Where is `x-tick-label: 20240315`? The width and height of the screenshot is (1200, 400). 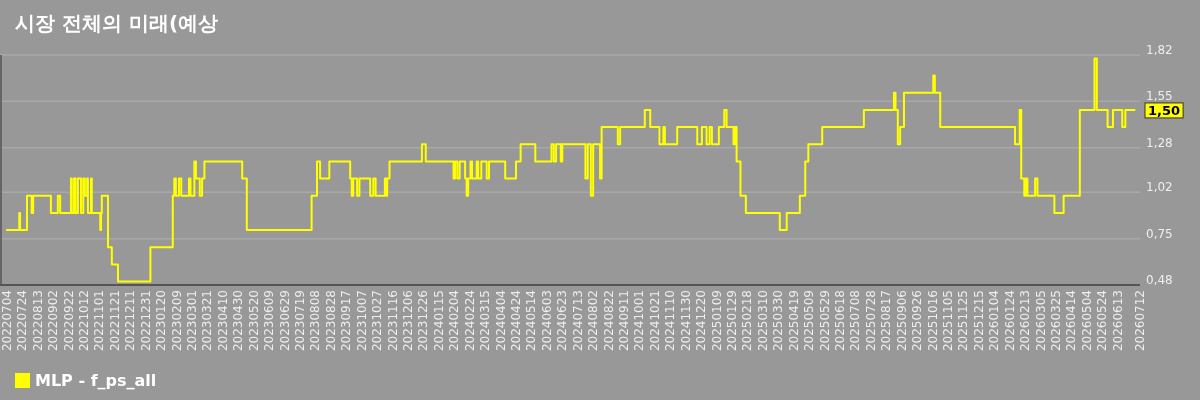
x-tick-label: 20240315 is located at coordinates (485, 321).